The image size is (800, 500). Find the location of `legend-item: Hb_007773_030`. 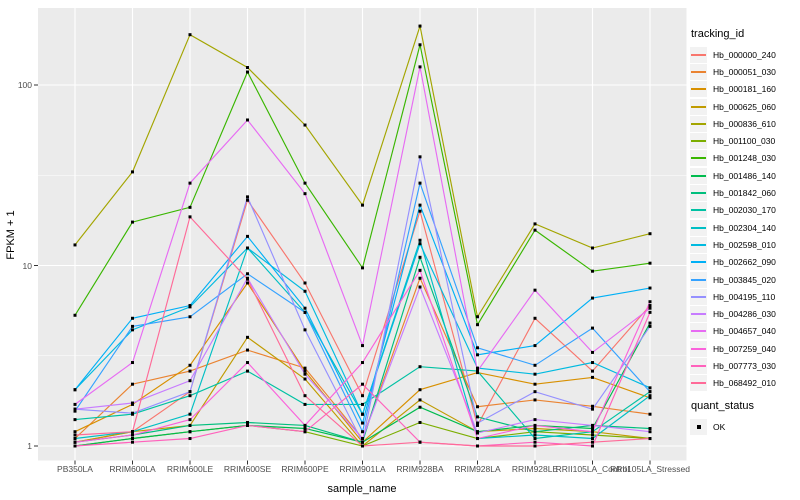

legend-item: Hb_007773_030 is located at coordinates (745, 365).